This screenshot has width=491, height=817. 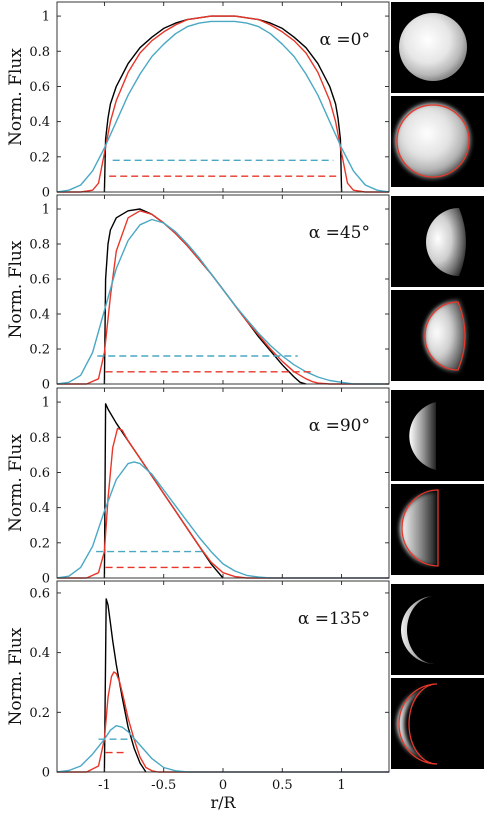 What do you see at coordinates (223, 785) in the screenshot?
I see `x-tick-label: 0` at bounding box center [223, 785].